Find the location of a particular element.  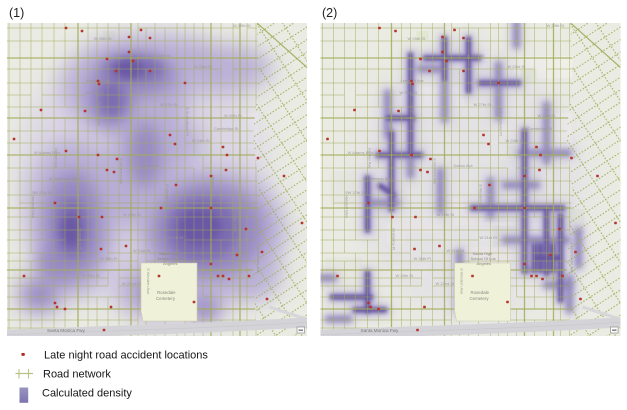

svg-text:Late night road accident locat: Late night road accident locations is located at coordinates (126, 356).